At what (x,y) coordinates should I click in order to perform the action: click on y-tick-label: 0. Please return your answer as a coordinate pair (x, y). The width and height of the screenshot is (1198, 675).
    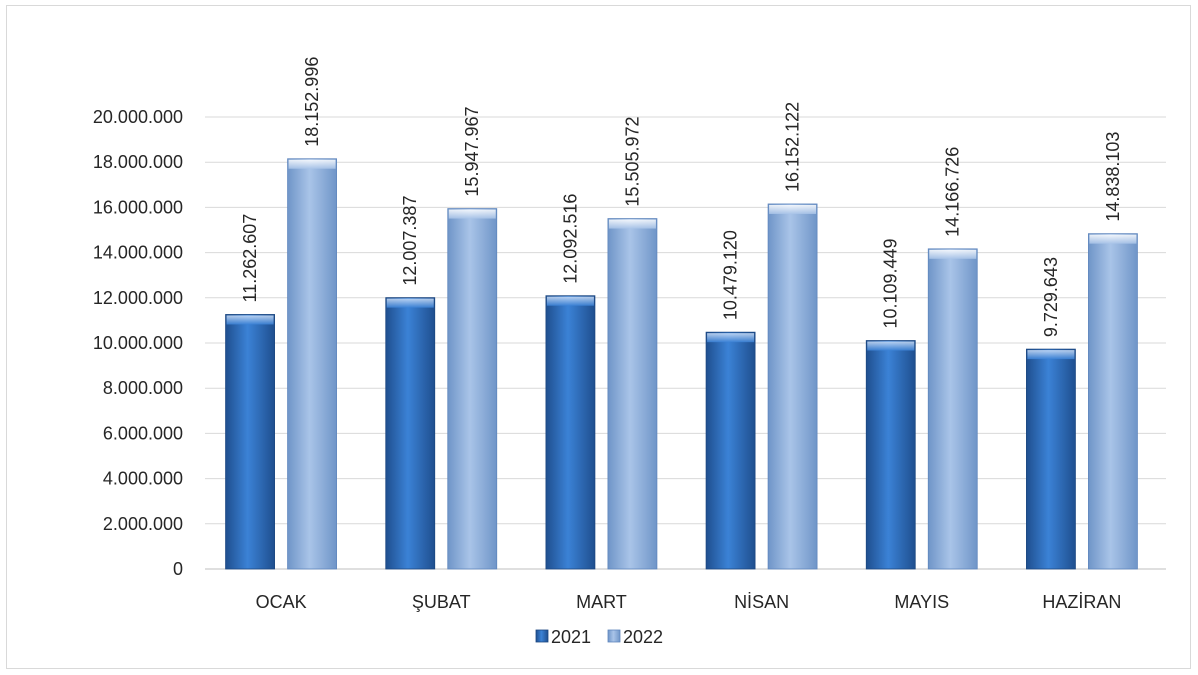
    Looking at the image, I should click on (178, 569).